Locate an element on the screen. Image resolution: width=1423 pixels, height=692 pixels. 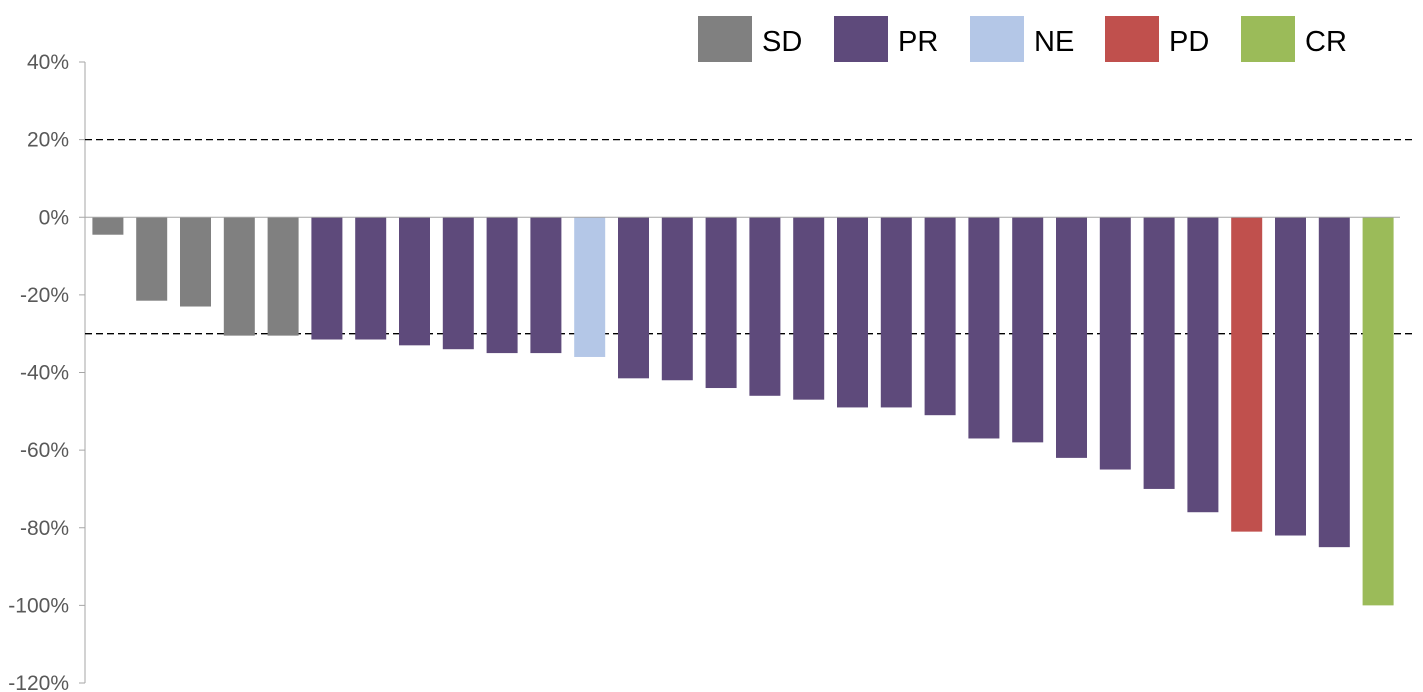
y-tick-label: 40% is located at coordinates (48, 62).